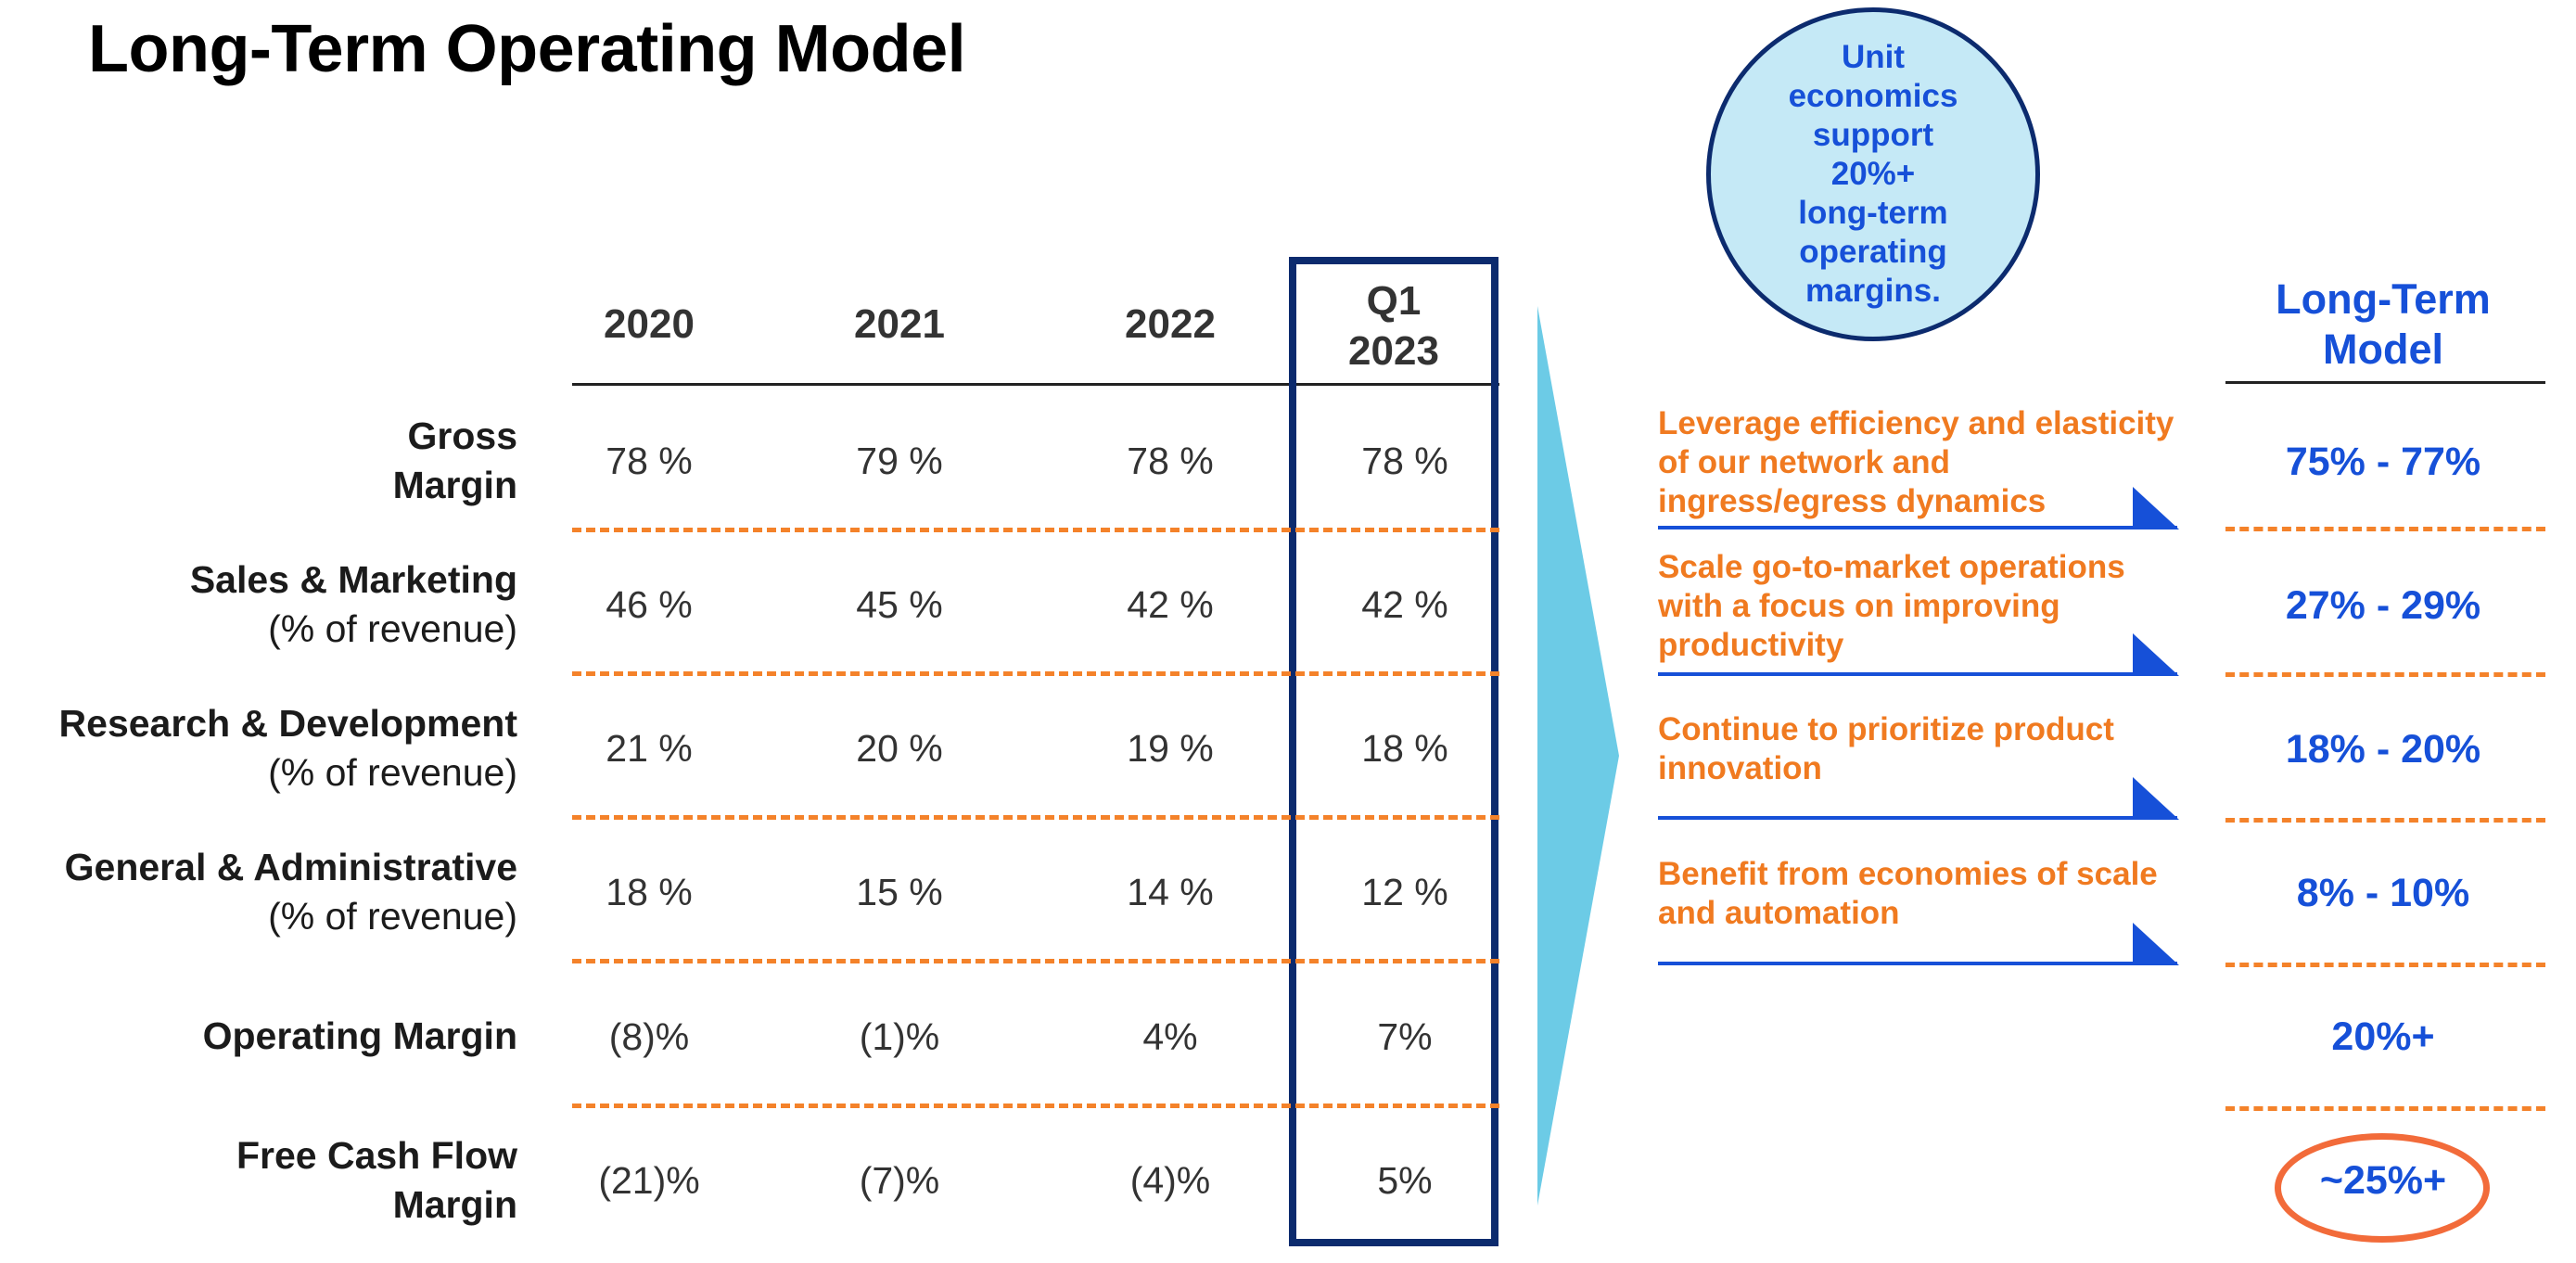  Describe the element at coordinates (900, 324) in the screenshot. I see `col-header-2021: 2021` at that location.